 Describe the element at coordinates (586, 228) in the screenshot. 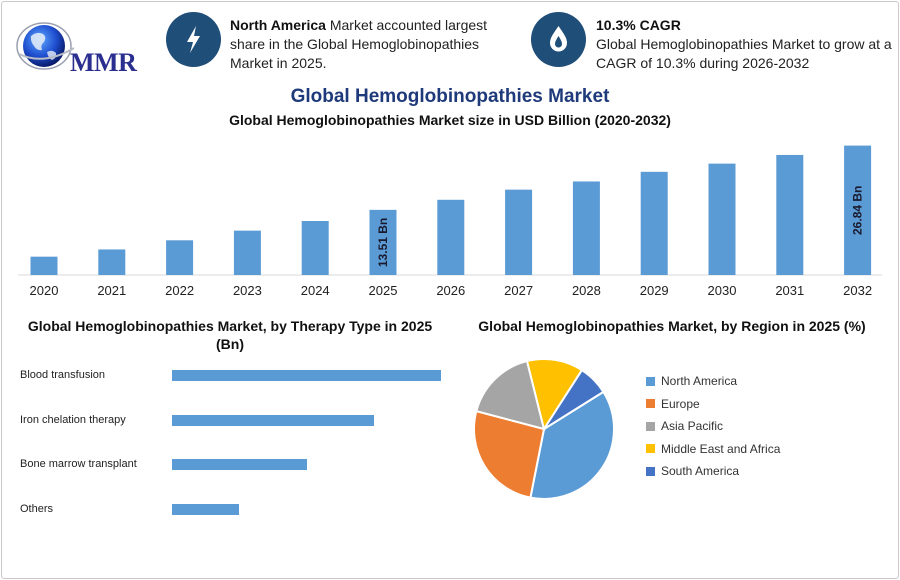

I see `bar-2028` at that location.